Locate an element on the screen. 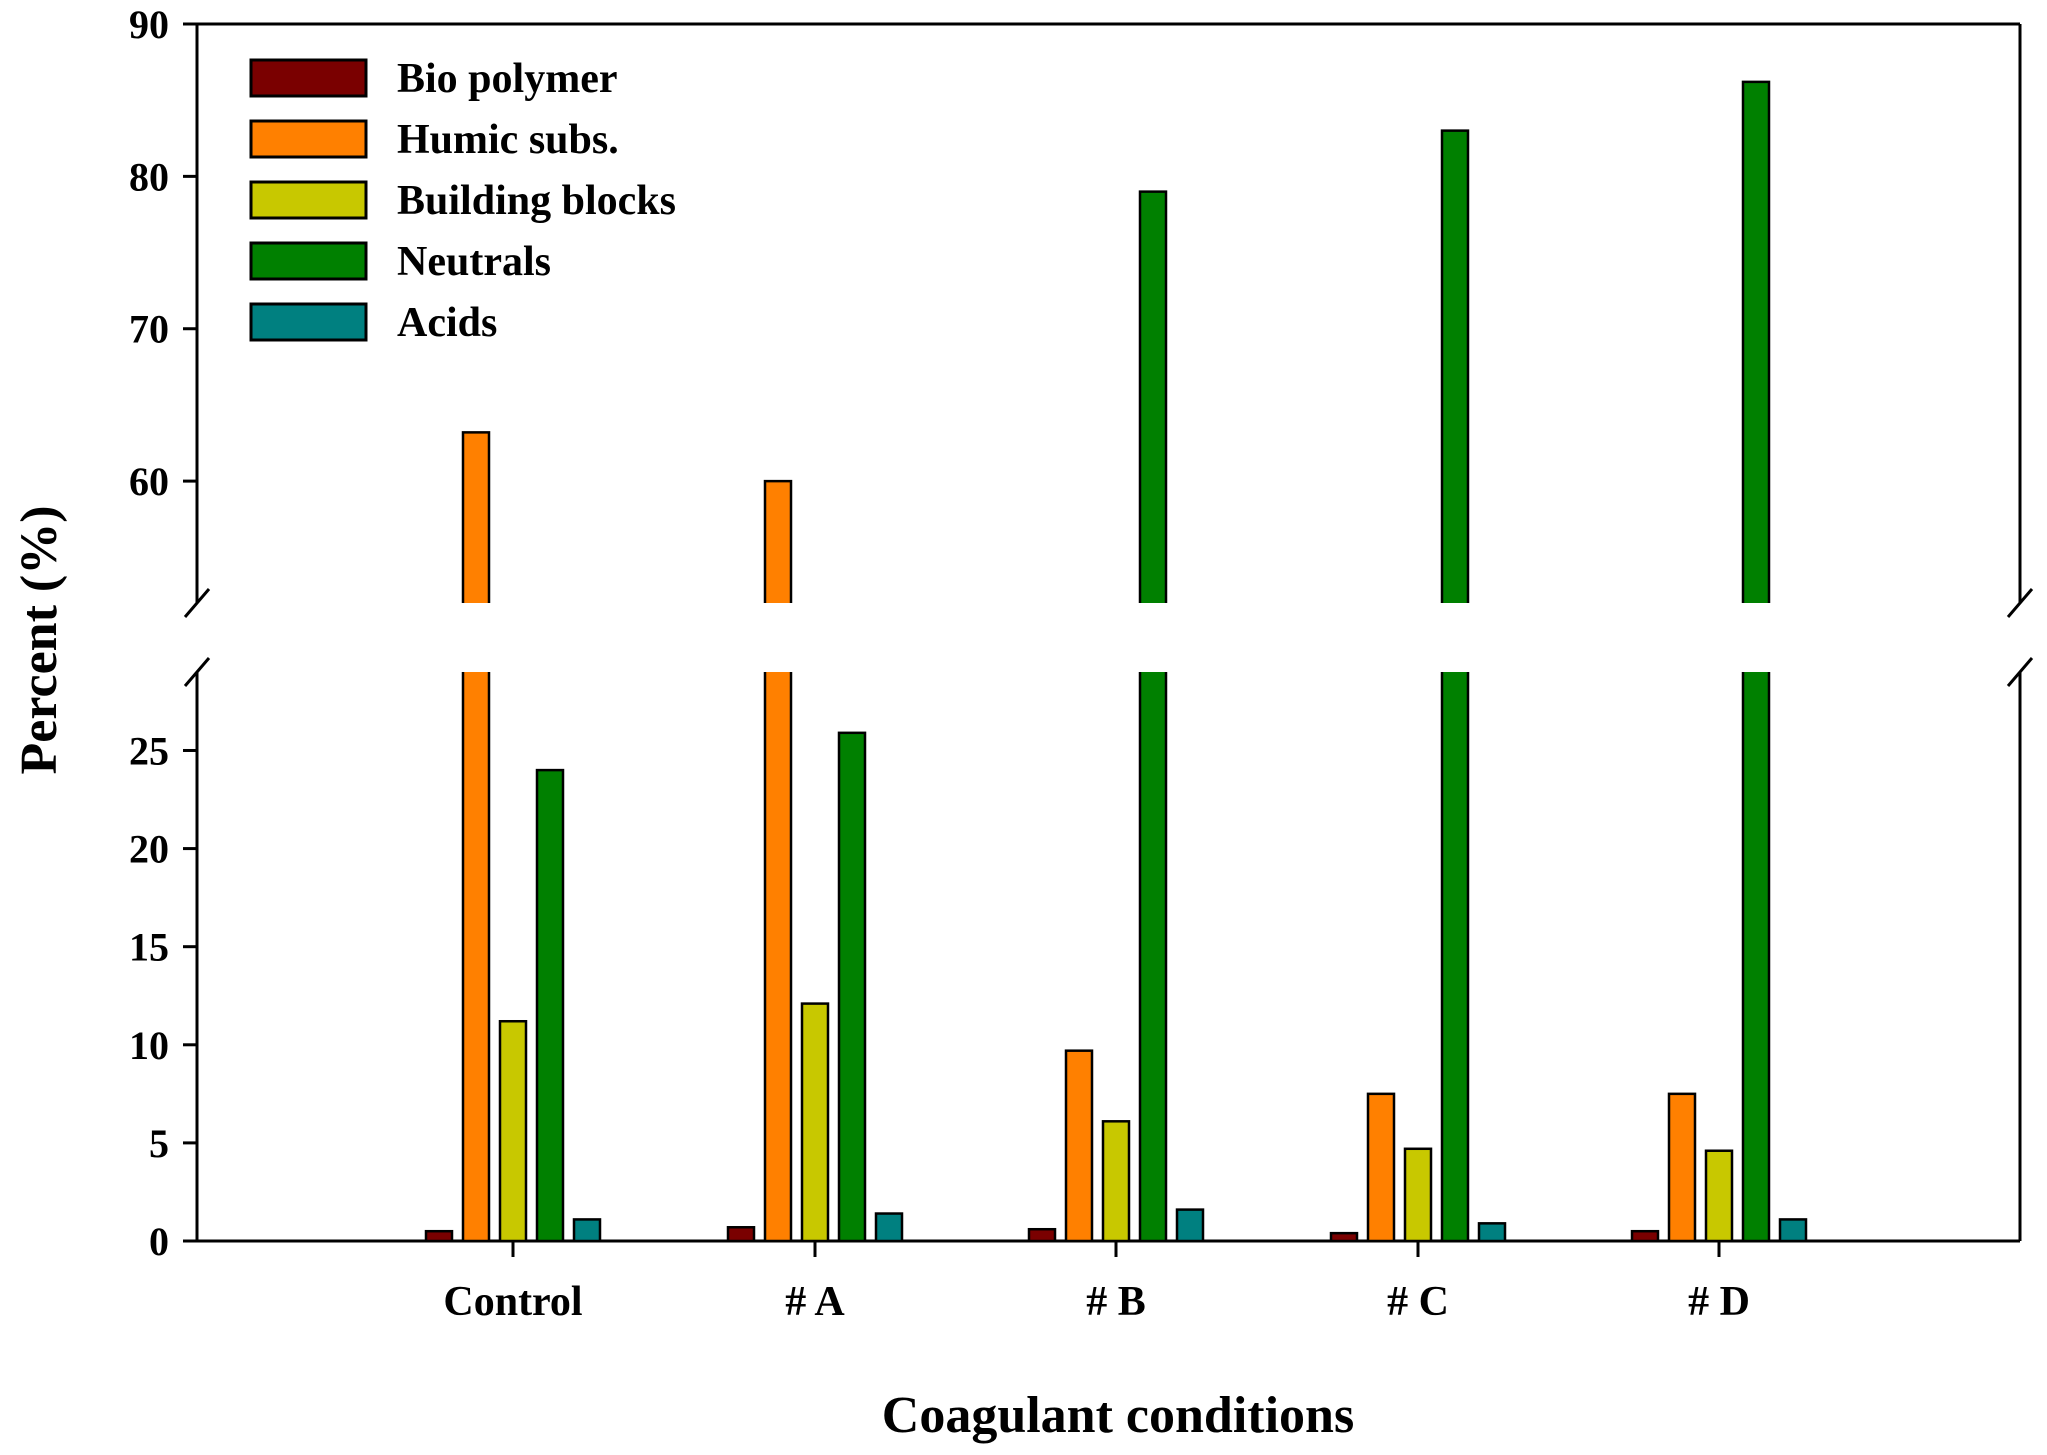 The image size is (2047, 1455). bar-neutrals-3-lower-outline is located at coordinates (1153, 957).